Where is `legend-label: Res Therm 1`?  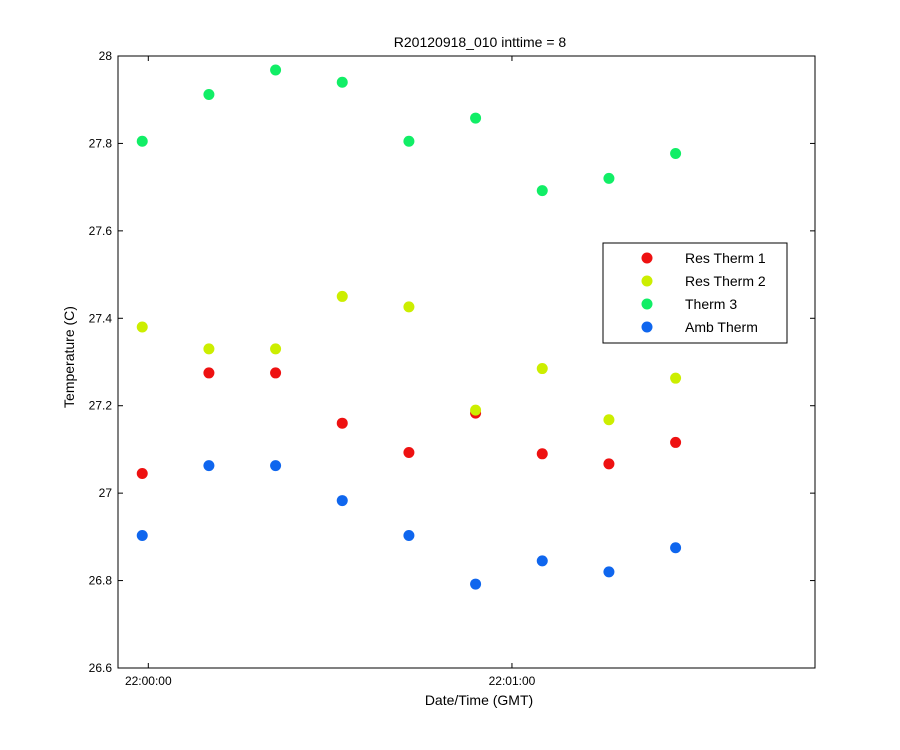 legend-label: Res Therm 1 is located at coordinates (725, 258).